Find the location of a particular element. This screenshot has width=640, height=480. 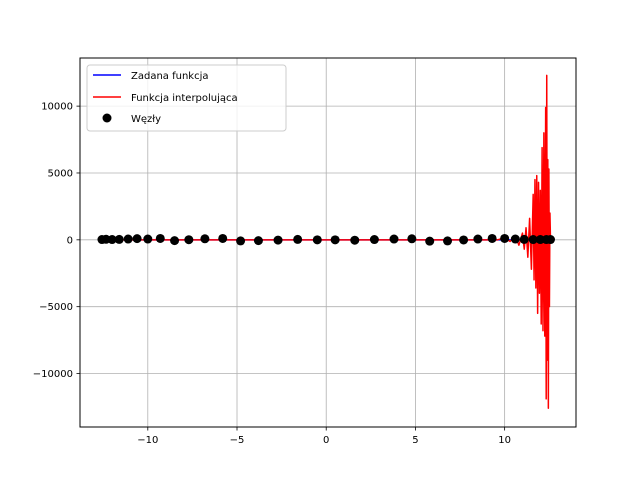

legend-marker-wezly is located at coordinates (107, 118).